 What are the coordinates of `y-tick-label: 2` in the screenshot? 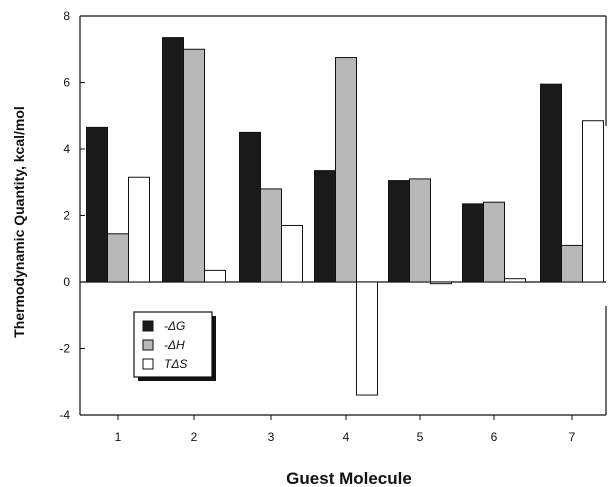 It's located at (66, 216).